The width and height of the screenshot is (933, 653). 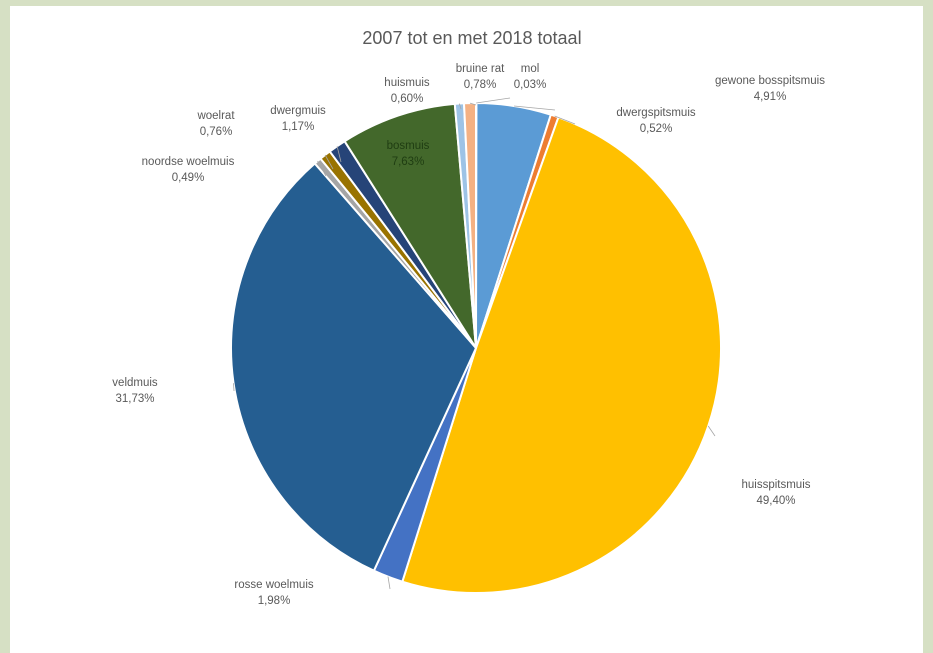 What do you see at coordinates (535, 108) in the screenshot?
I see `leader-line-gewone-bosspitsmuis` at bounding box center [535, 108].